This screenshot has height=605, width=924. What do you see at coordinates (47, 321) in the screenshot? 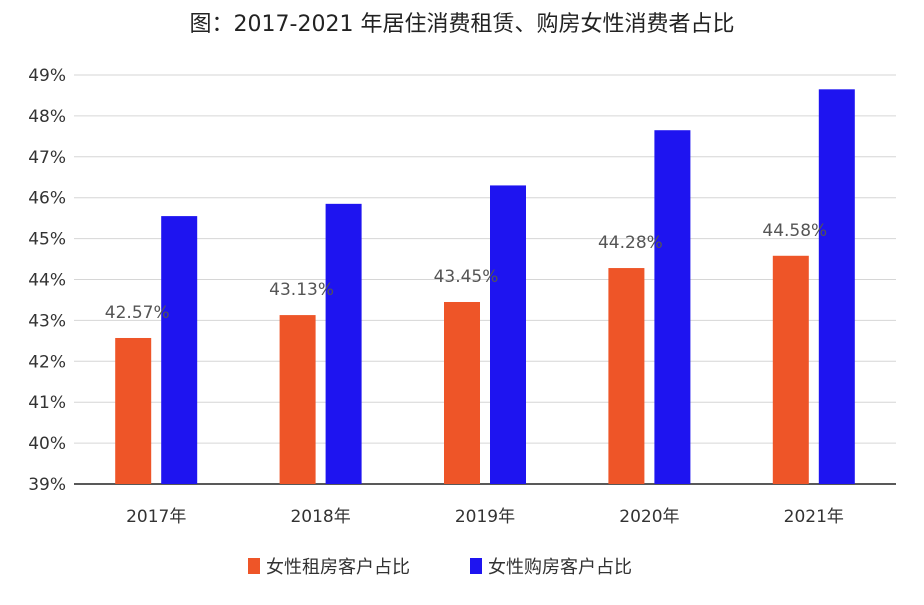
I see `y-tick-label: 43%` at bounding box center [47, 321].